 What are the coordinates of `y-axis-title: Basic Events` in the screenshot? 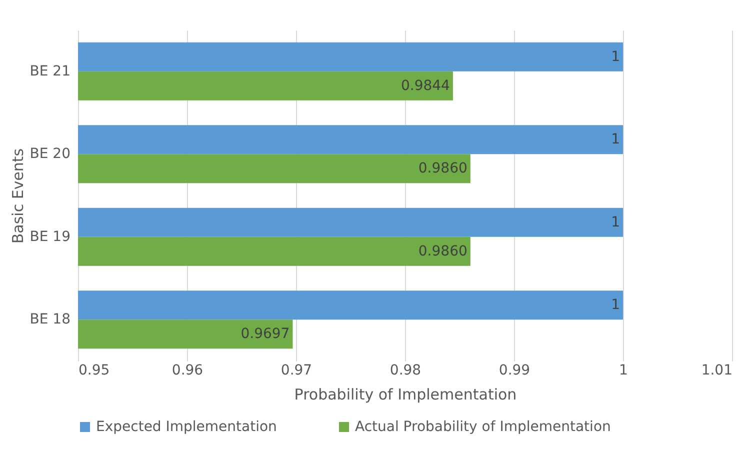 It's located at (17, 196).